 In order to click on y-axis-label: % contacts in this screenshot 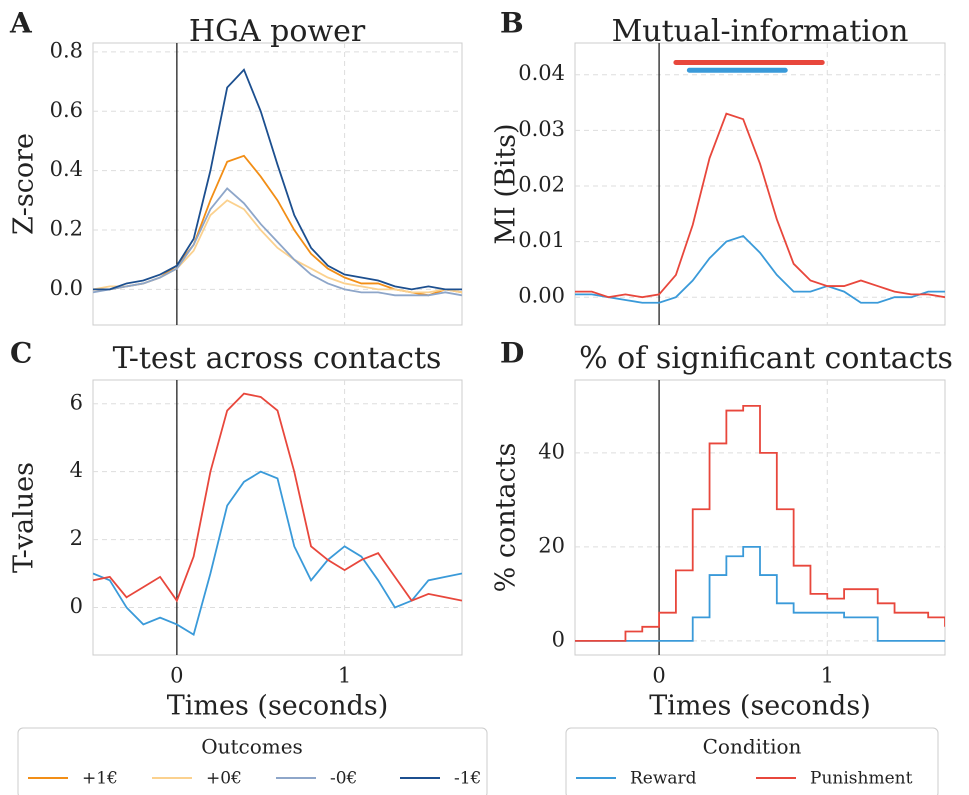, I will do `click(506, 518)`.